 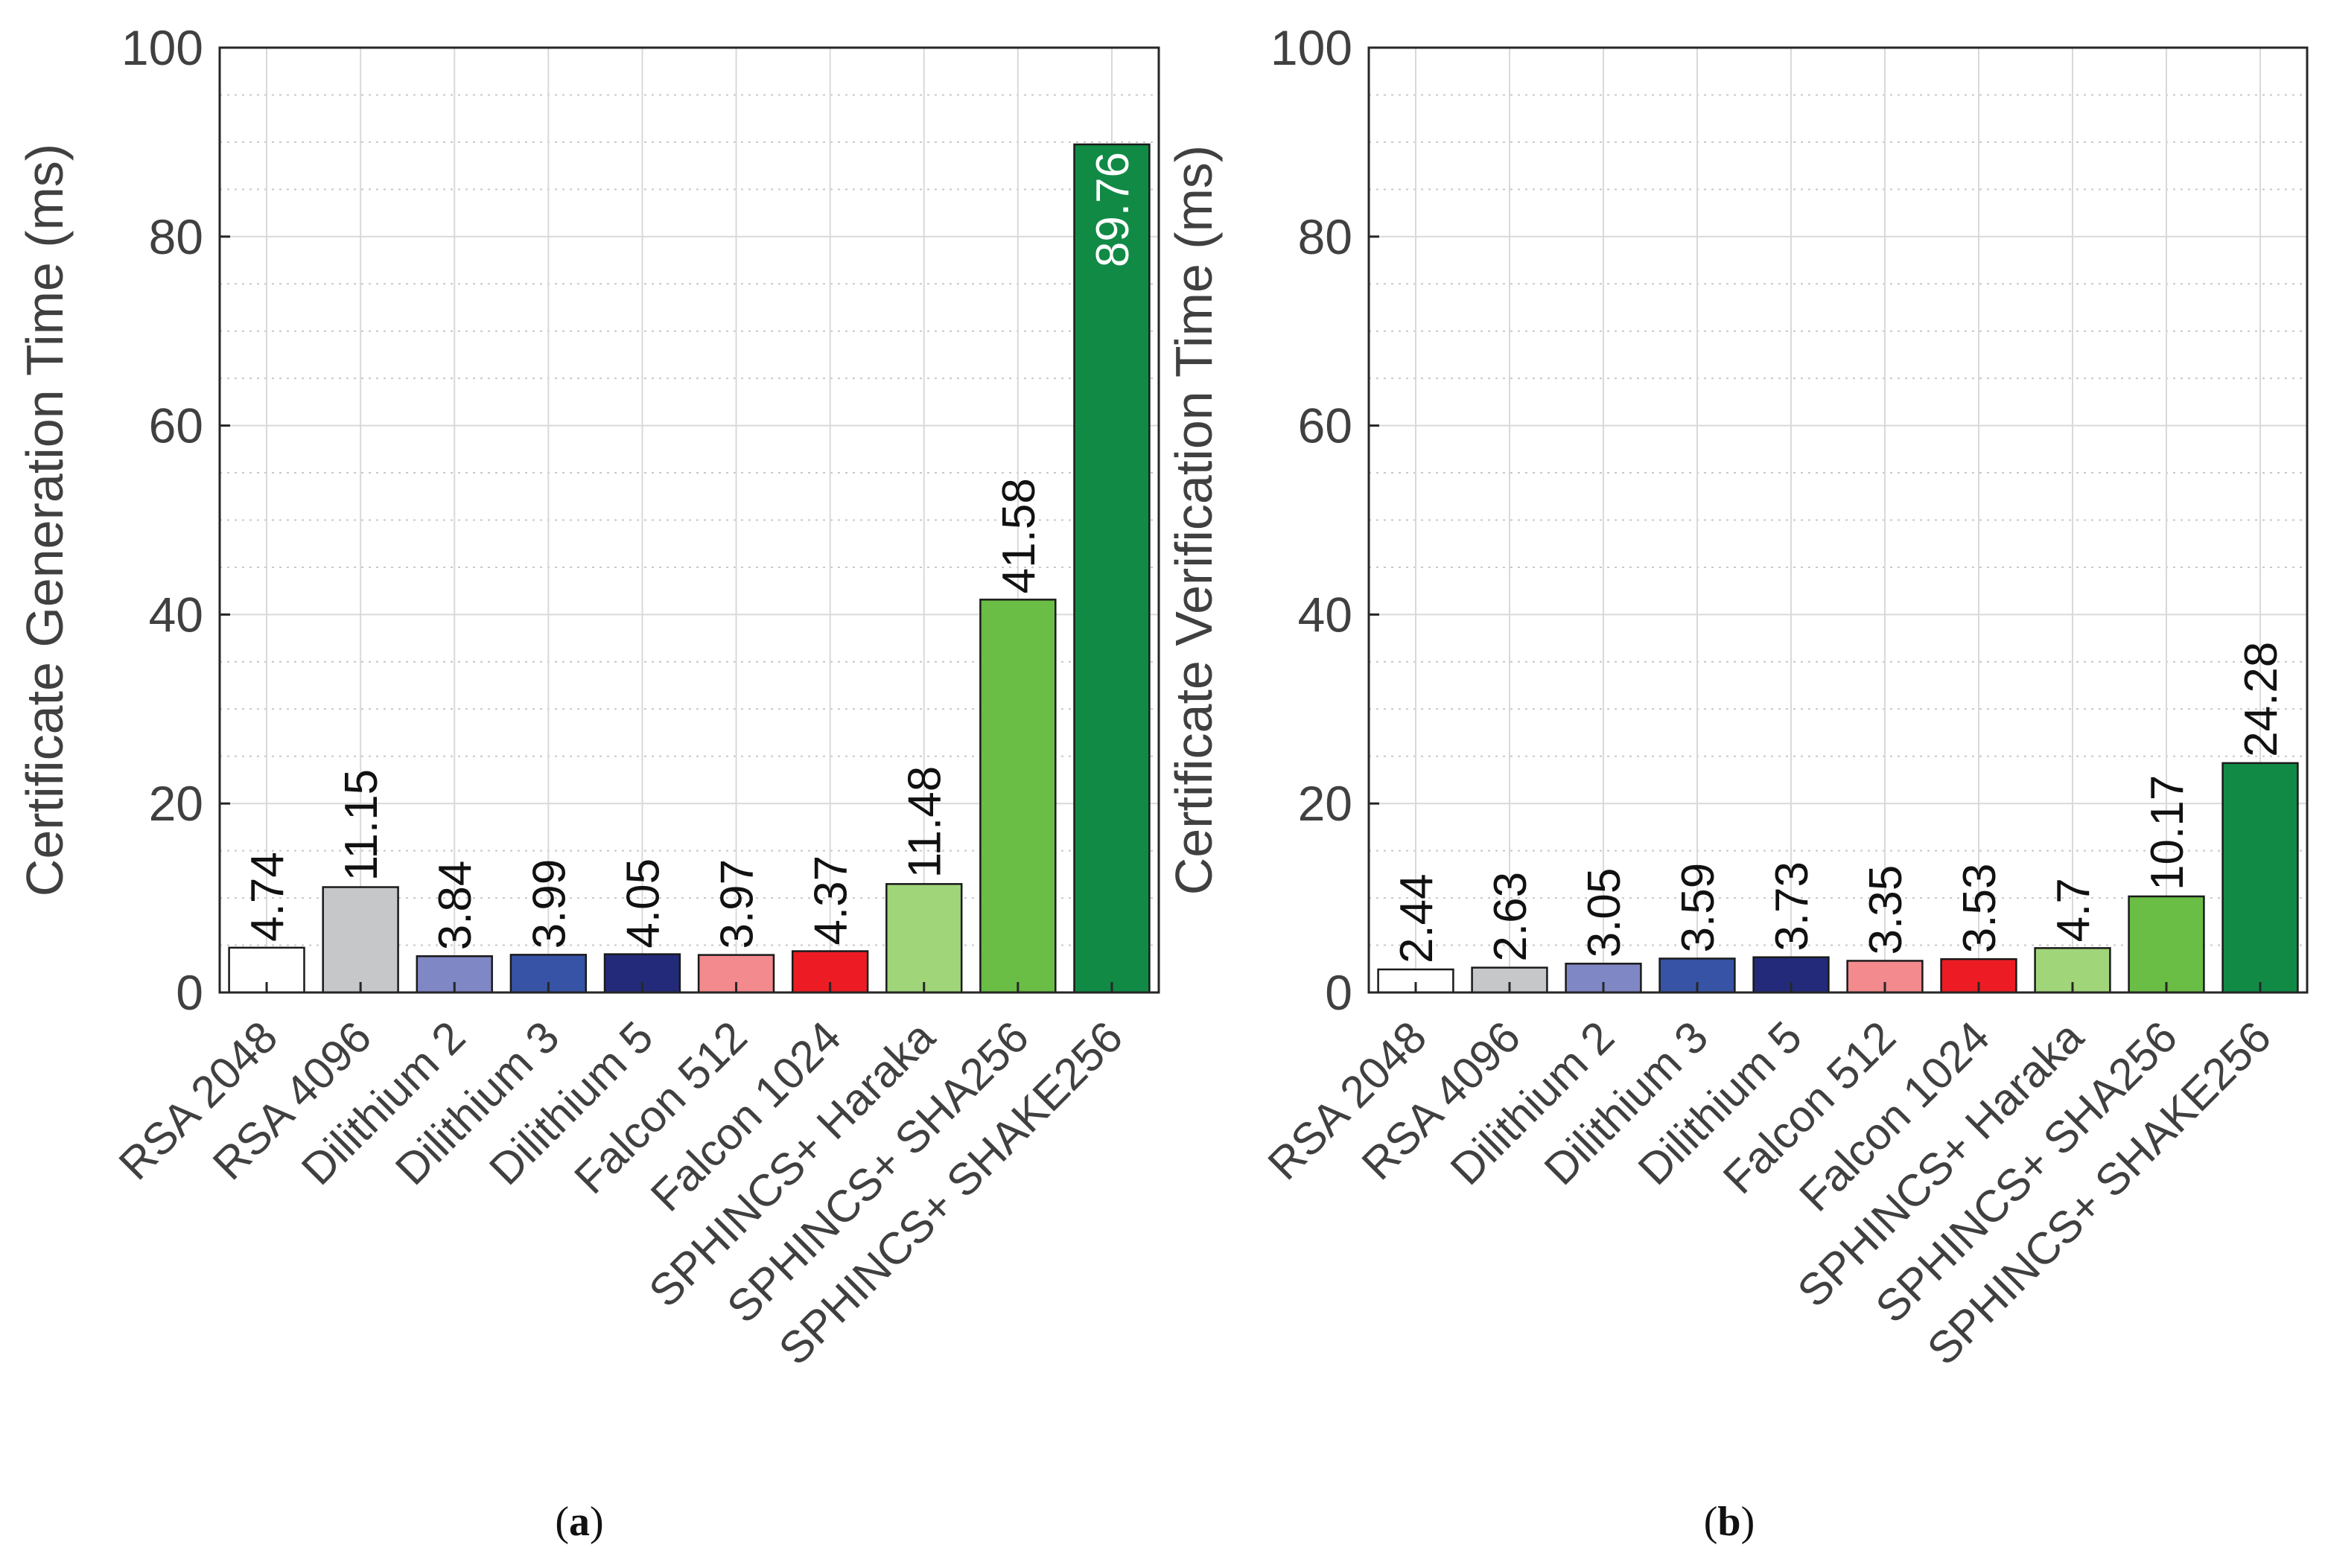 I want to click on value-label: 89.76, so click(x=1113, y=209).